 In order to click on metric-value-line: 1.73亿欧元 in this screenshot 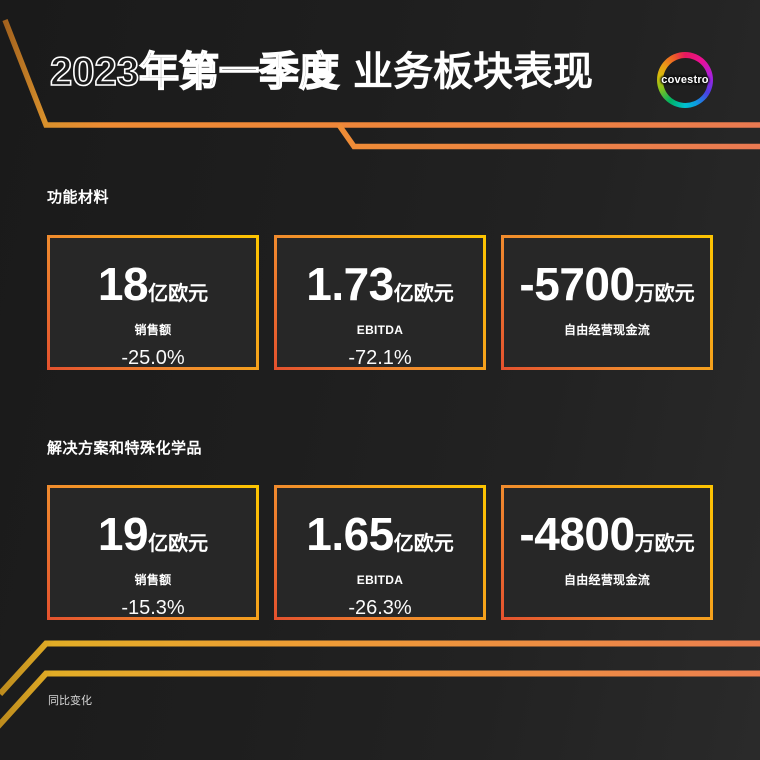, I will do `click(380, 290)`.